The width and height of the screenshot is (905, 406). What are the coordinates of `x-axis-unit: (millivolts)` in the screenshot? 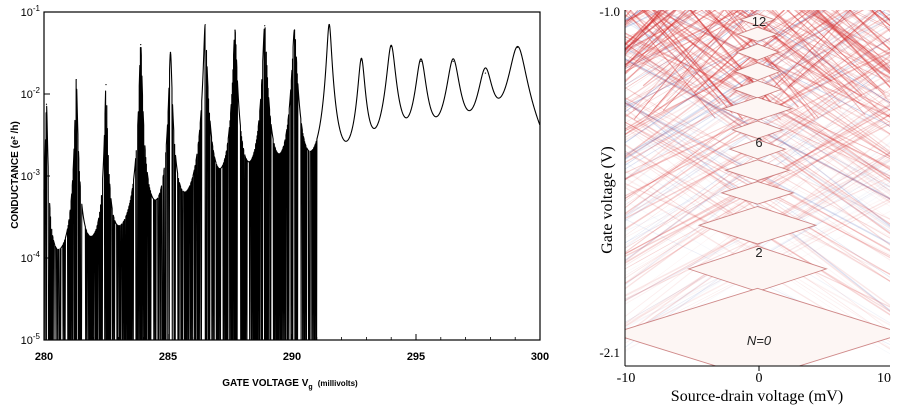 It's located at (338, 383).